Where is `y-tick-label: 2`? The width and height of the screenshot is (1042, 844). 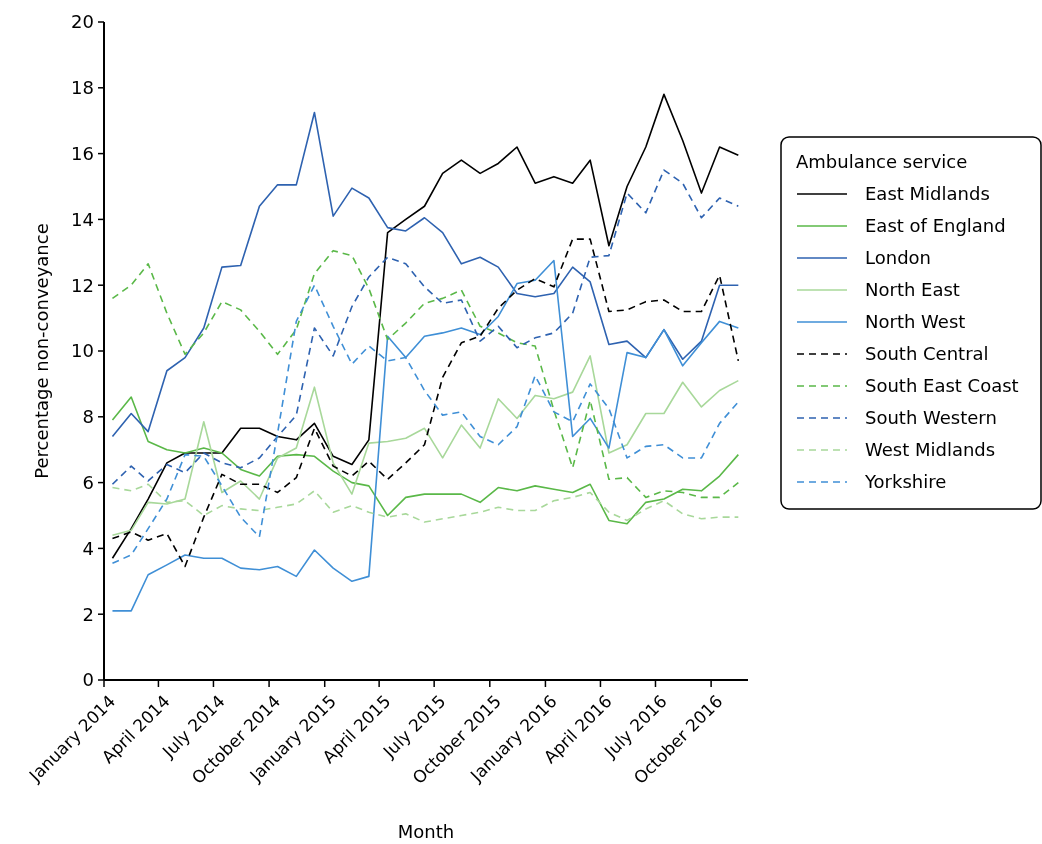 y-tick-label: 2 is located at coordinates (88, 614).